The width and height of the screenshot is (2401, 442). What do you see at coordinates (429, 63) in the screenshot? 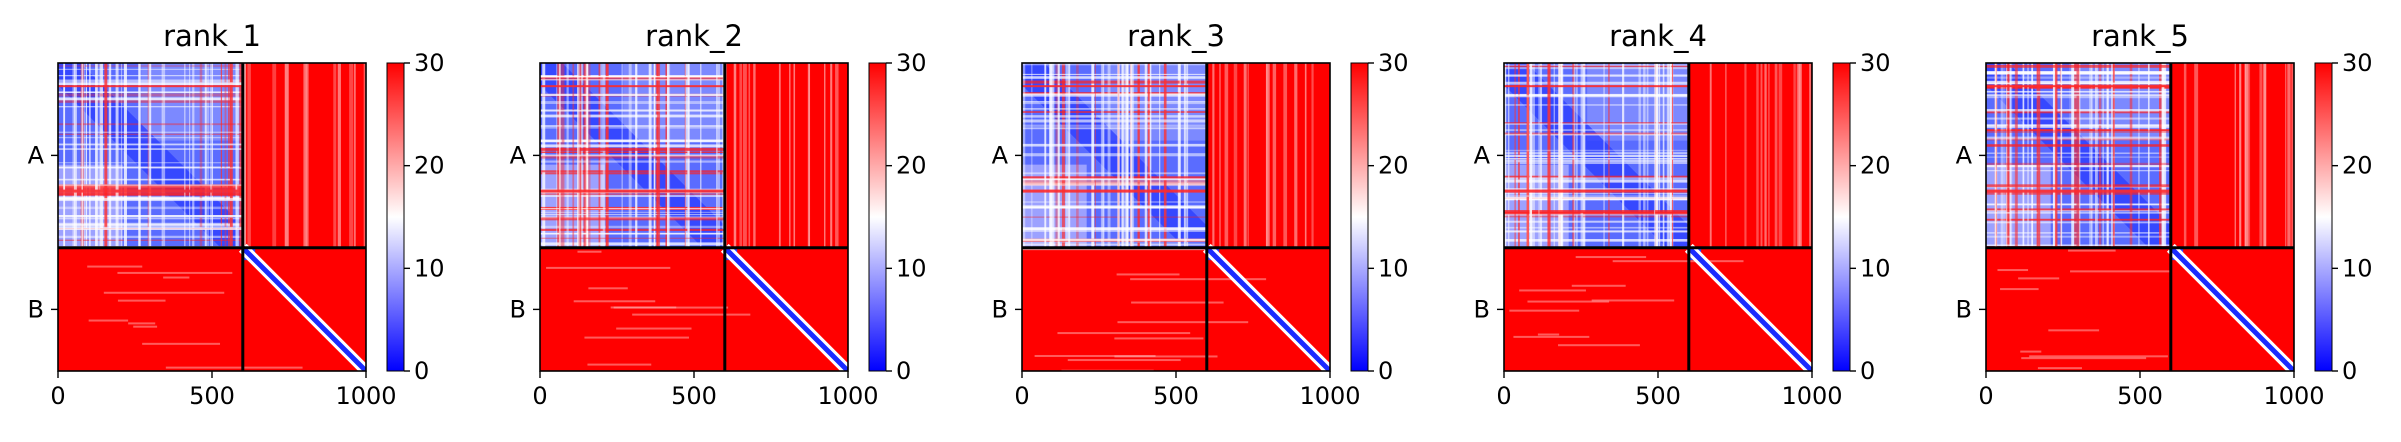
I see `colorbar-tick-label: 30` at bounding box center [429, 63].